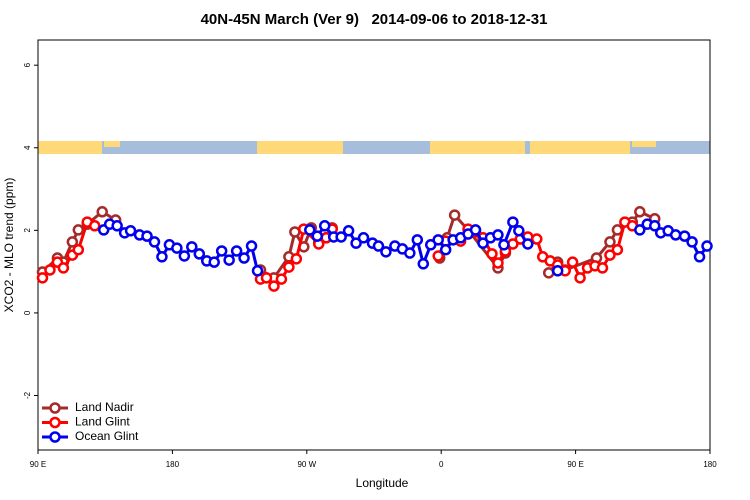  I want to click on y-axis-label: XCO2 - MLO trend (ppm), so click(9, 245).